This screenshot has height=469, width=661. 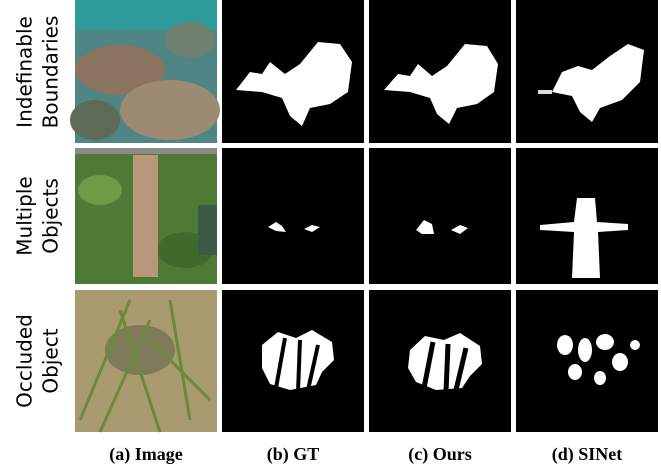 I want to click on column-caption: (c) Ours, so click(x=439, y=454).